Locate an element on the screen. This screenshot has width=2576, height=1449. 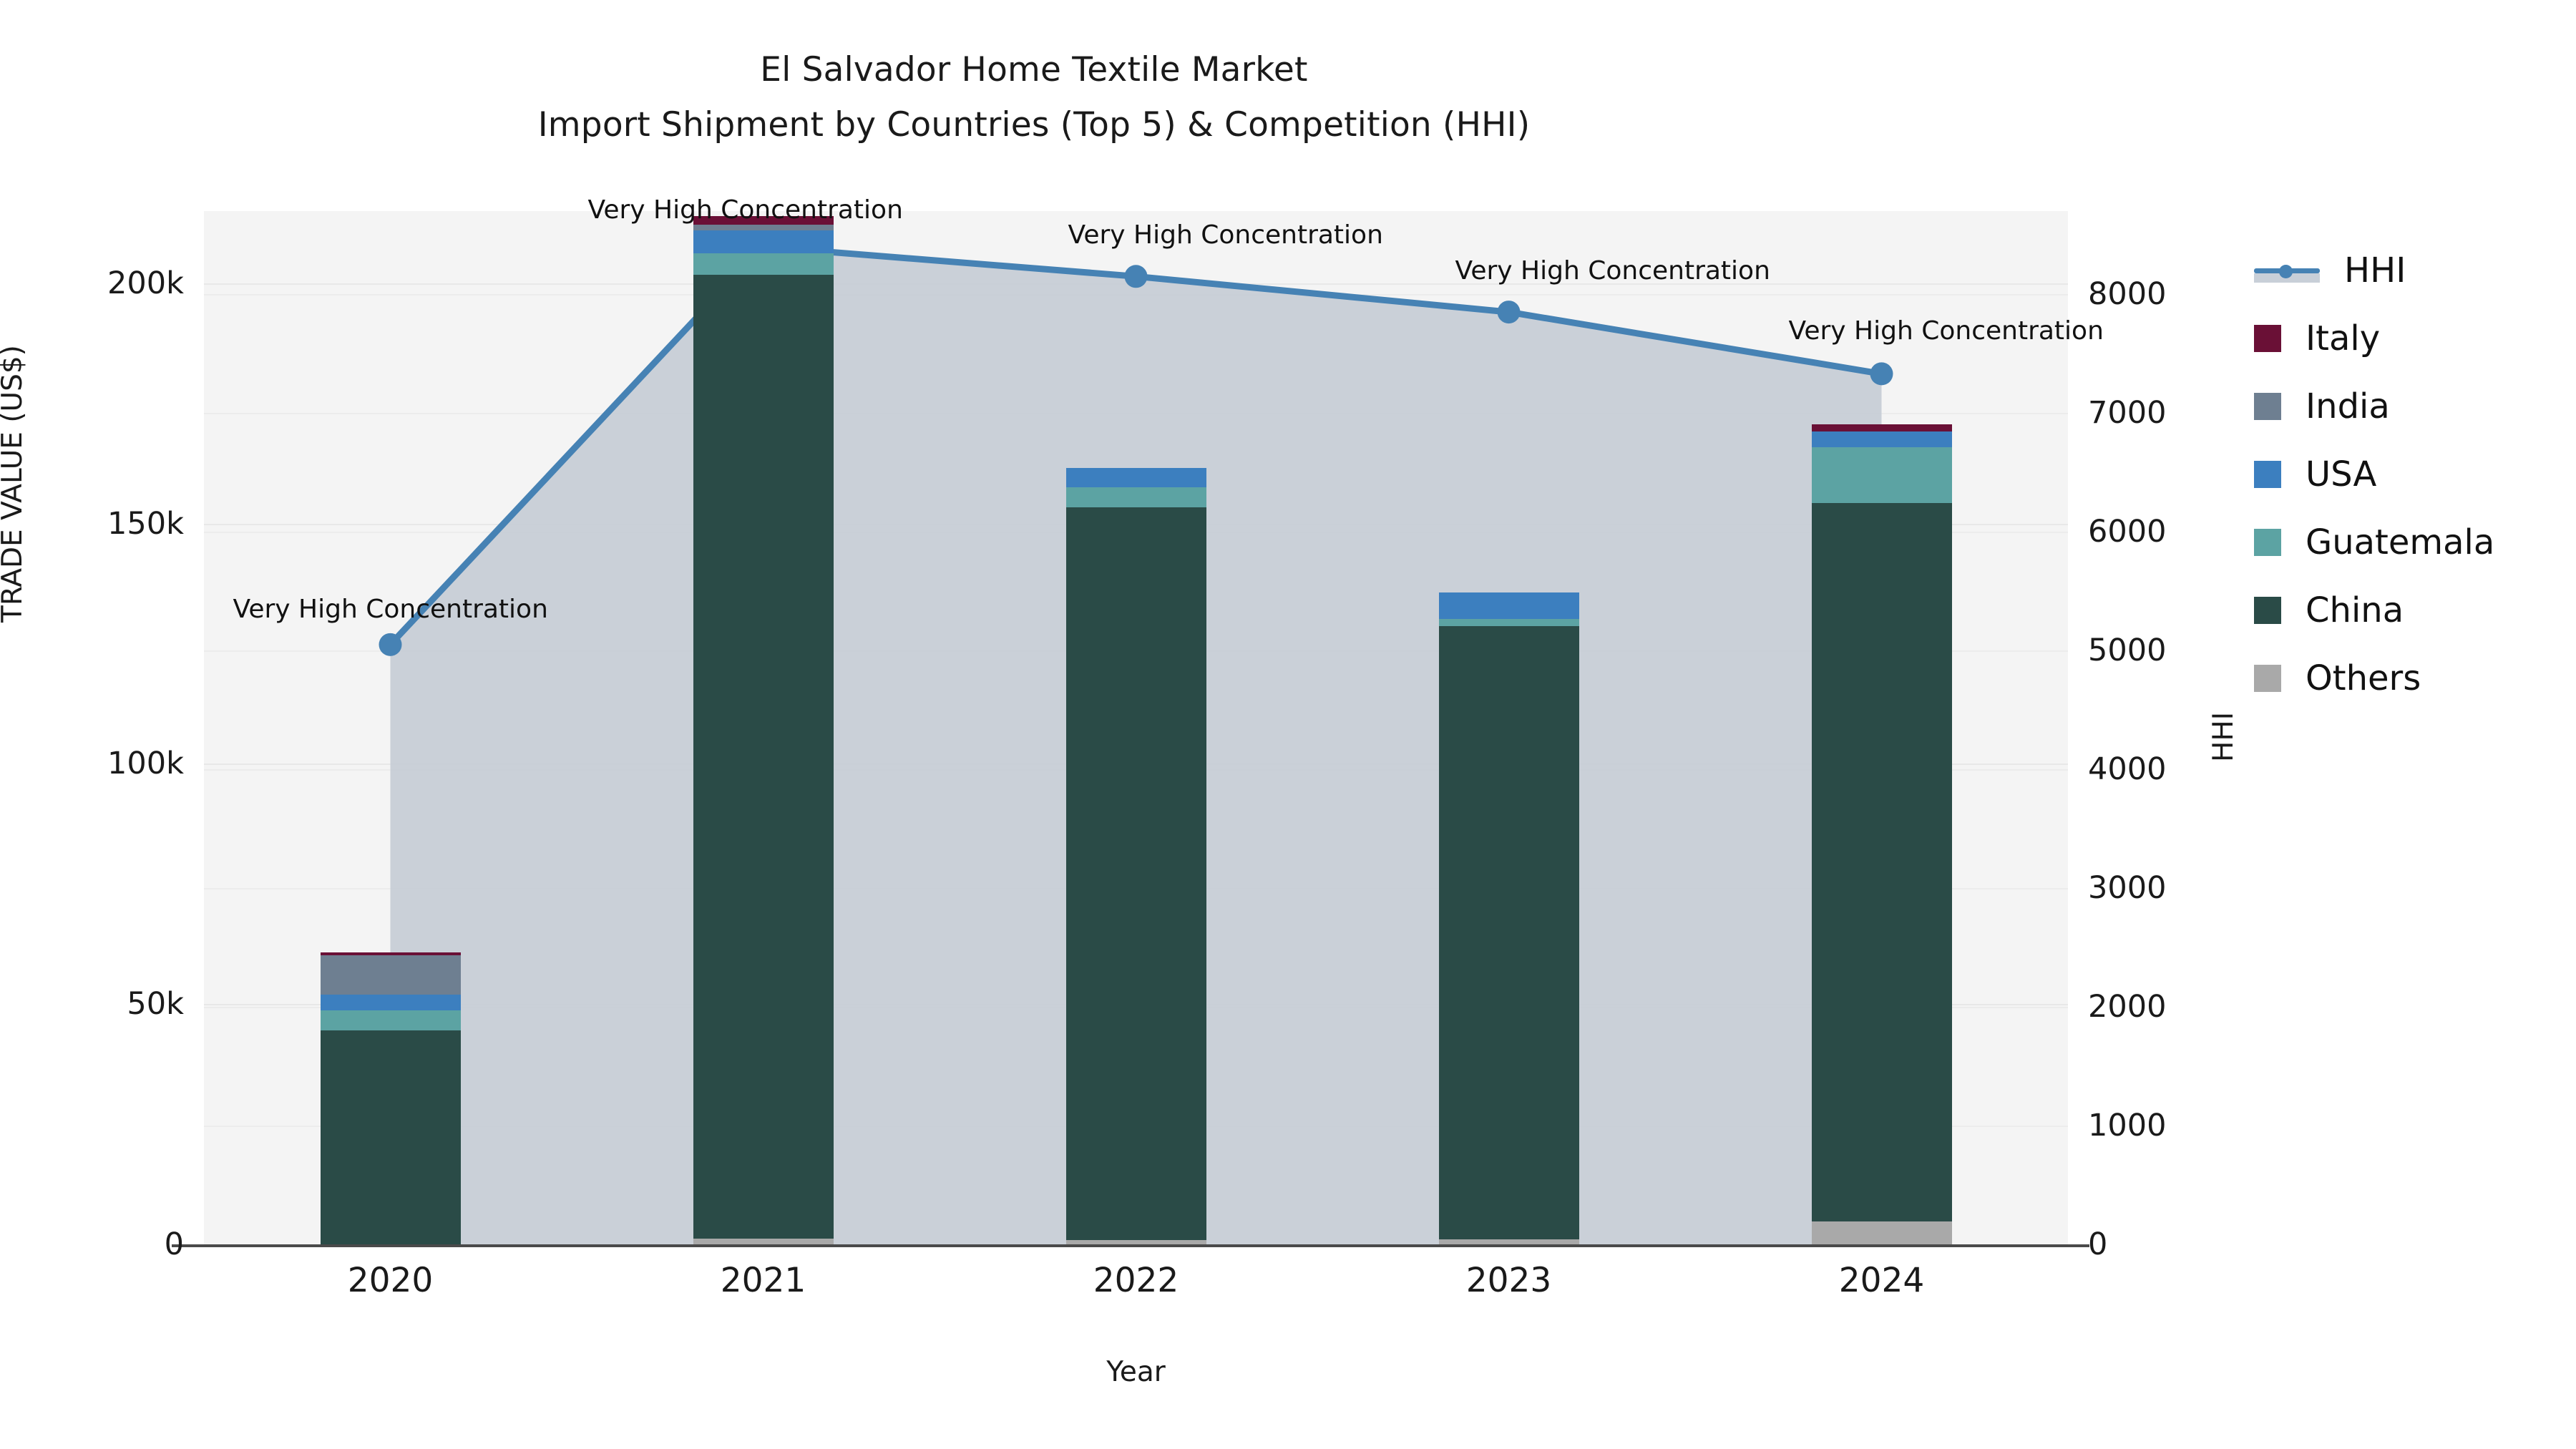
bar-segment-usa-2022 is located at coordinates (1135, 477).